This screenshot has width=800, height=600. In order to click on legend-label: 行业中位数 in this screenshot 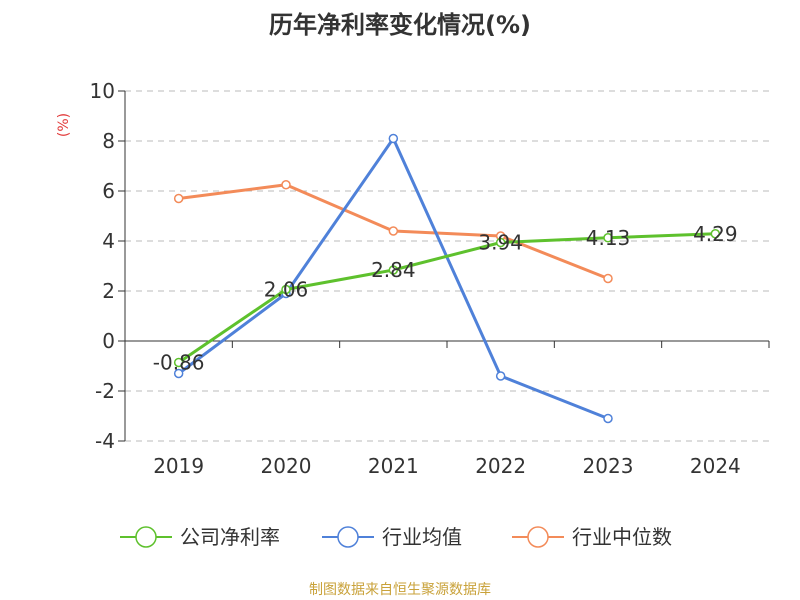, I will do `click(622, 537)`.